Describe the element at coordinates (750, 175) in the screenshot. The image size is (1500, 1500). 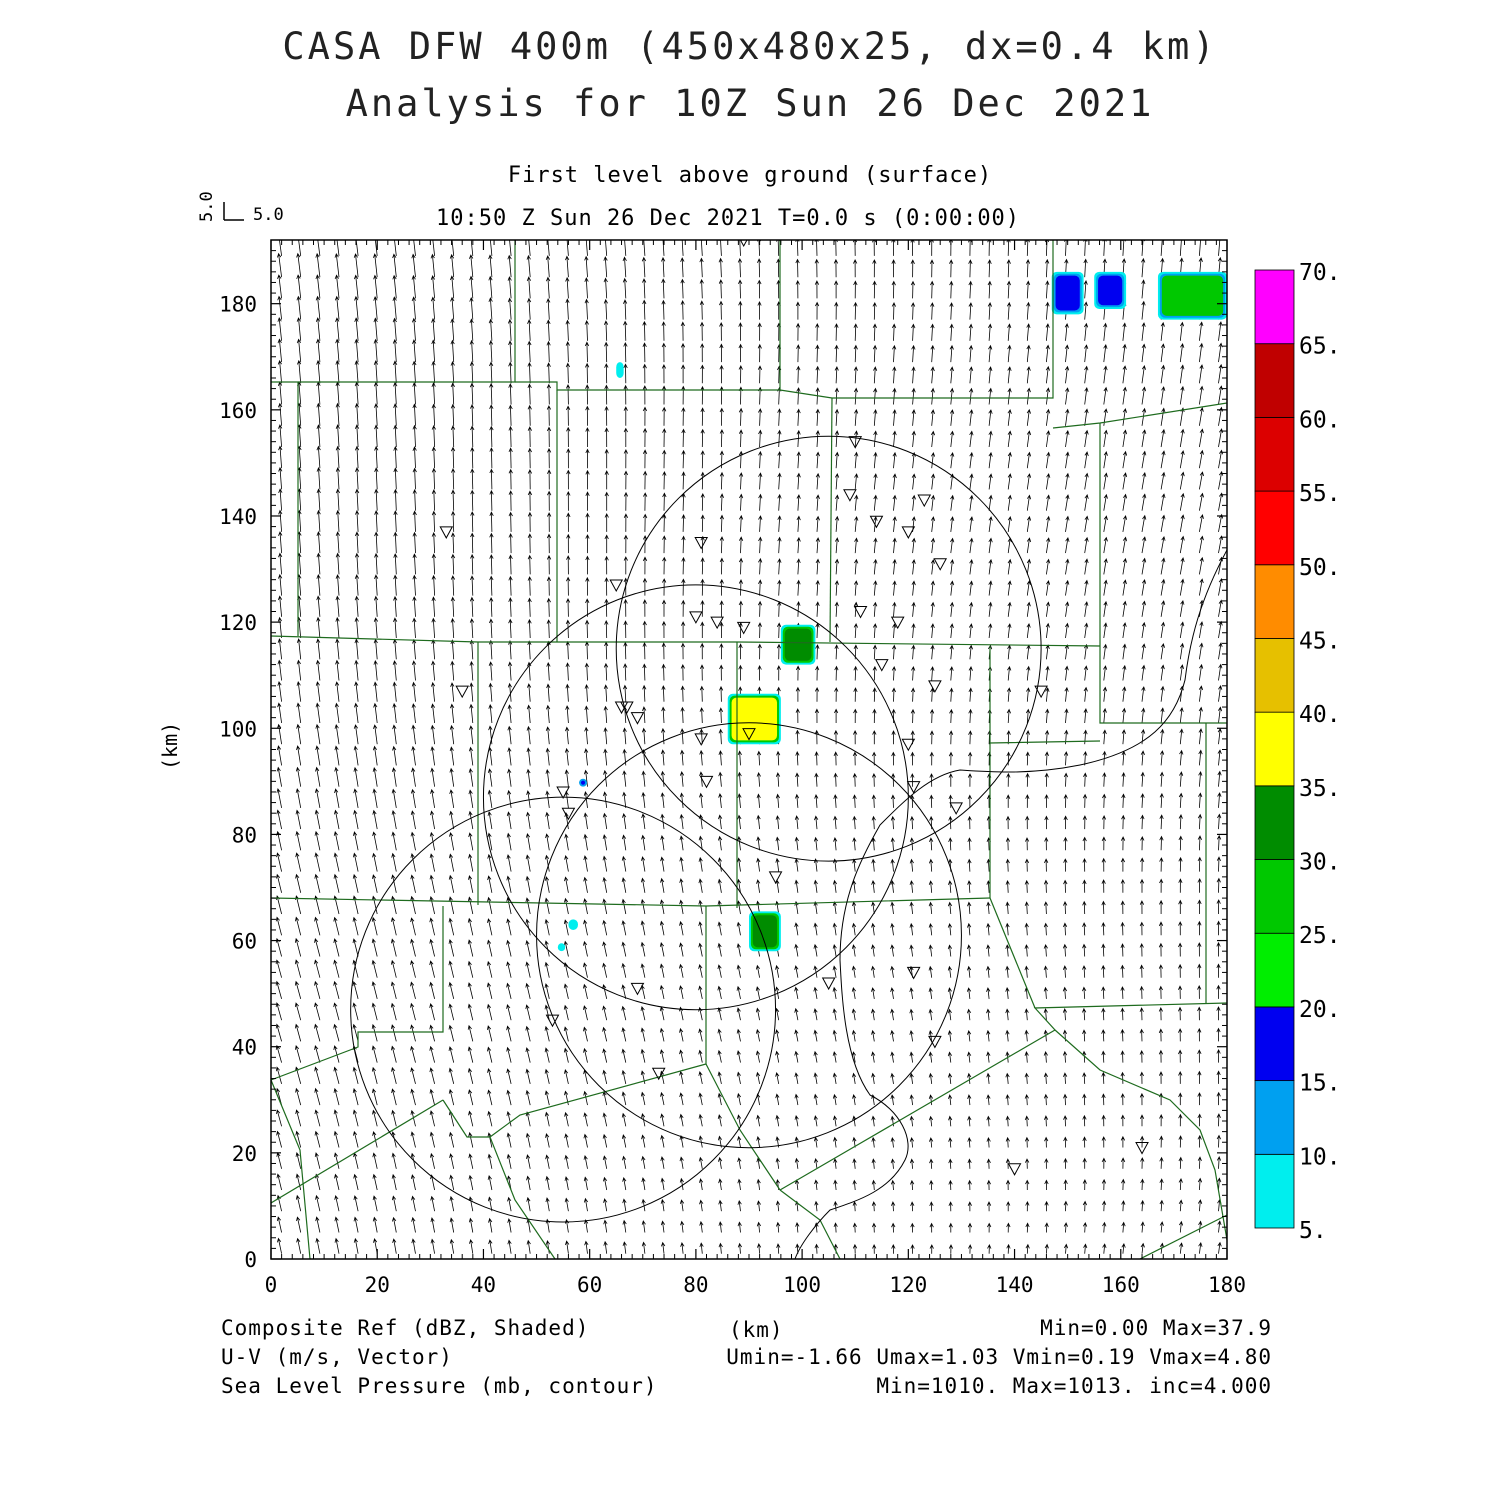
I see `plot-subtitle: First level above ground (surface)` at that location.